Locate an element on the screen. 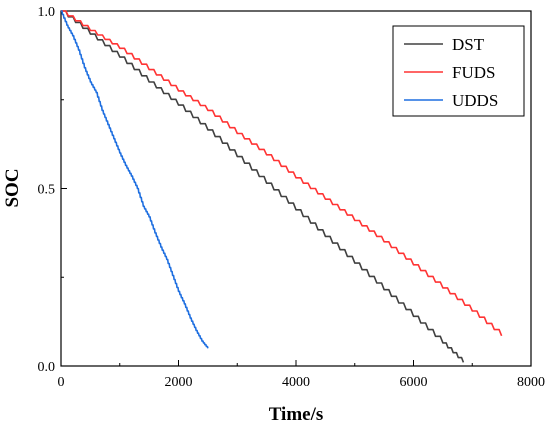 The image size is (550, 431). legend: DST FUDS UDDS is located at coordinates (458, 71).